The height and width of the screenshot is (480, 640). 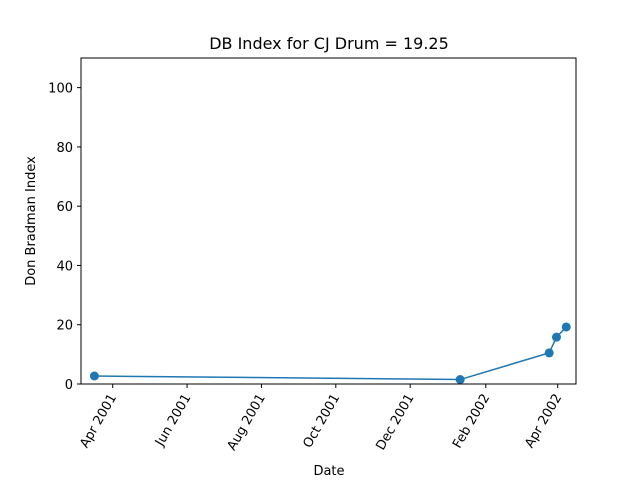 What do you see at coordinates (395, 423) in the screenshot?
I see `x-tick-label: Dec 2001` at bounding box center [395, 423].